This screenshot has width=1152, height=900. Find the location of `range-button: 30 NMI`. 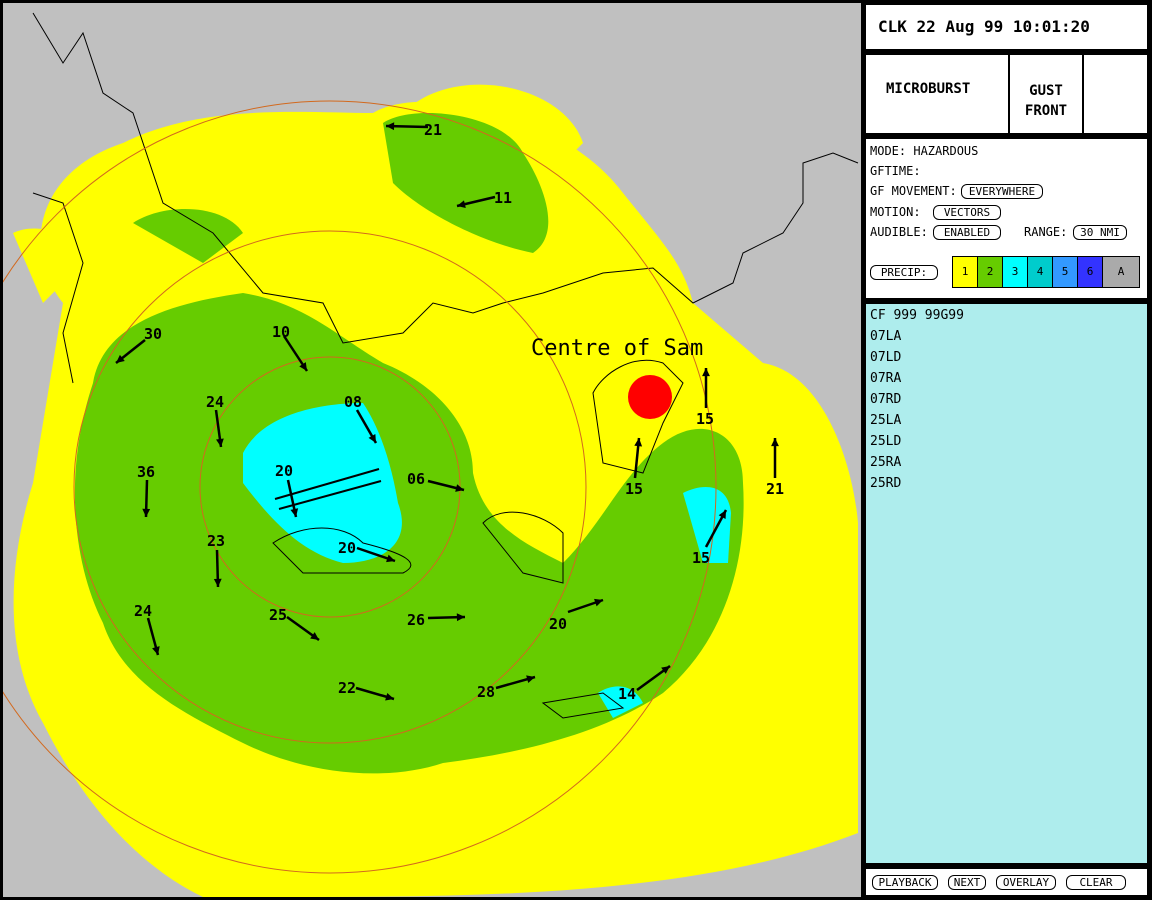

range-button: 30 NMI is located at coordinates (1100, 232).